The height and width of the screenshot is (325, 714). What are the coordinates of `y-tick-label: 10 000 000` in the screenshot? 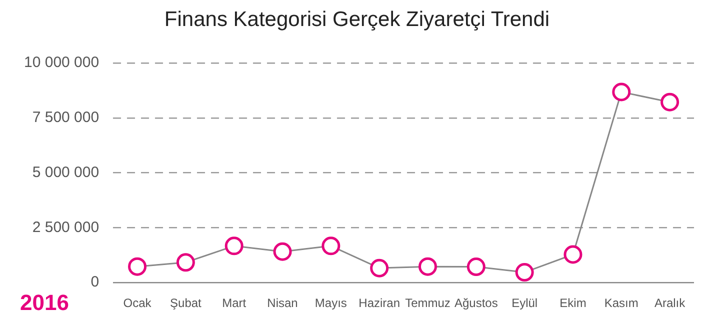 It's located at (62, 63).